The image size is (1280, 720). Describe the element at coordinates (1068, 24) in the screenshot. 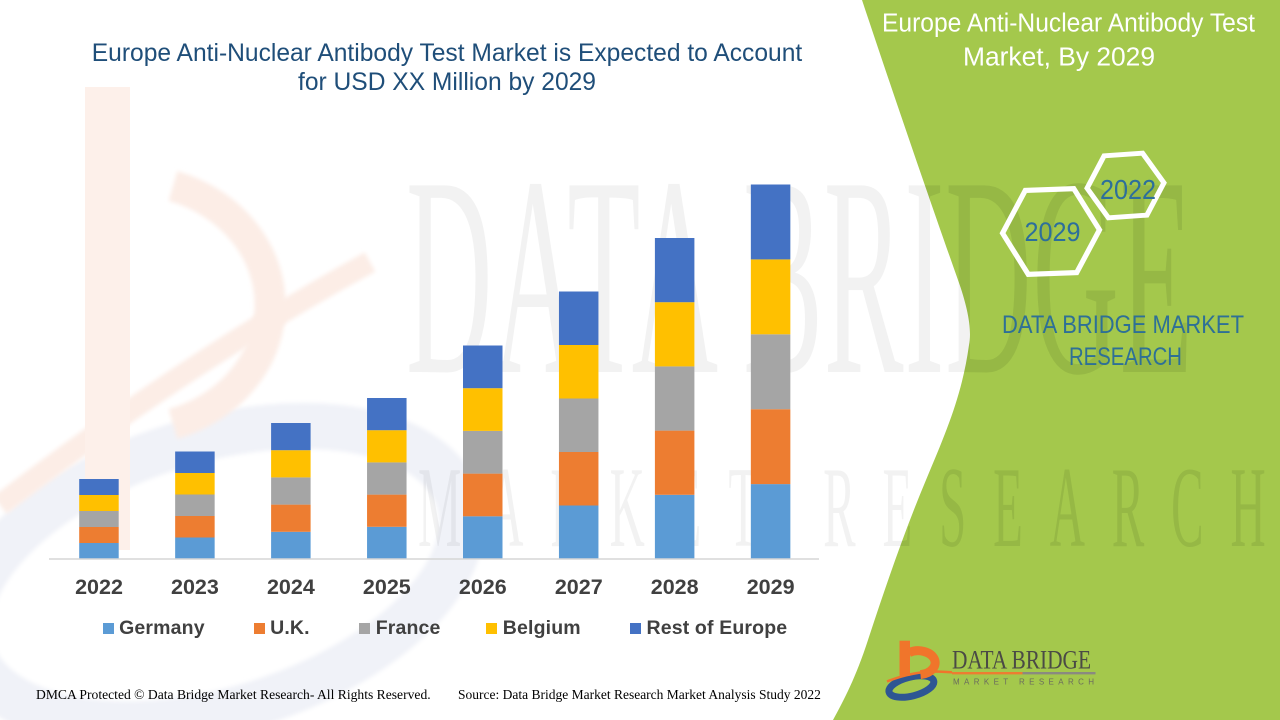

I see `svg-text:Europe Anti-Nuclear Antibody T: Europe Anti-Nuclear Antibody Test` at that location.